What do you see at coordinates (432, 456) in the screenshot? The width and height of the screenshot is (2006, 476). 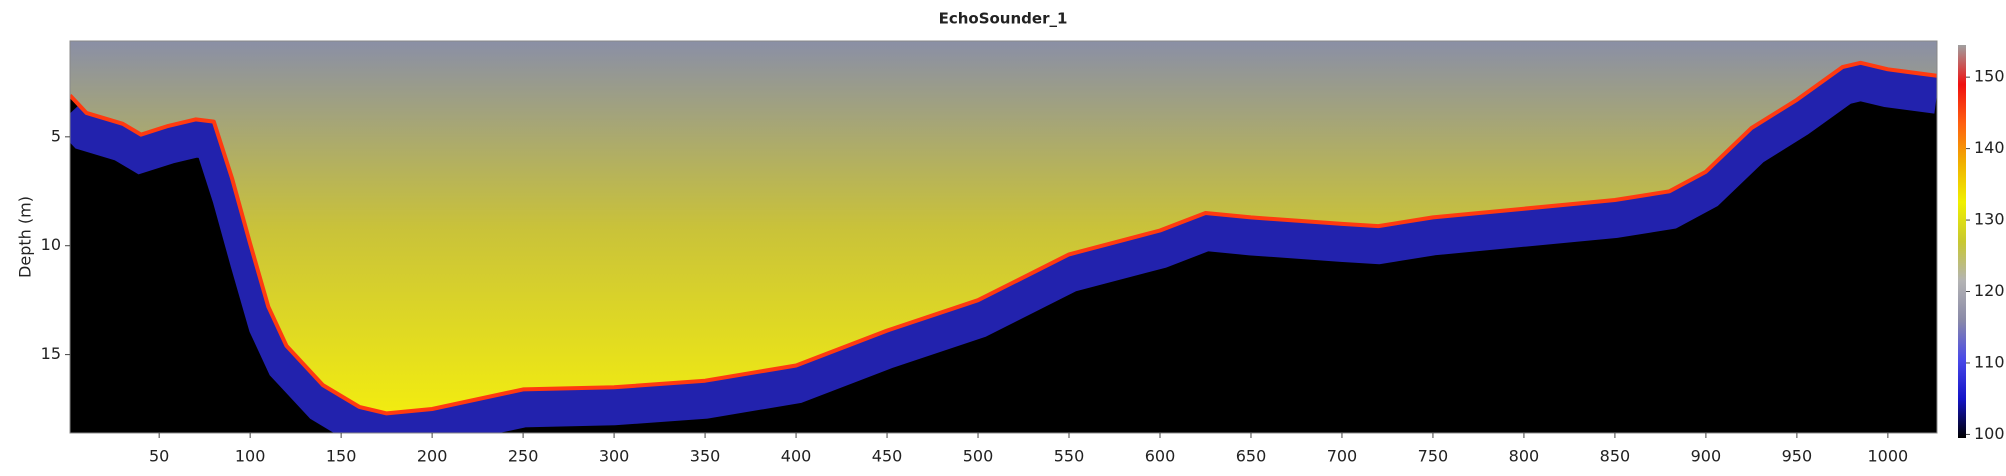 I see `x-tick-label: 200` at bounding box center [432, 456].